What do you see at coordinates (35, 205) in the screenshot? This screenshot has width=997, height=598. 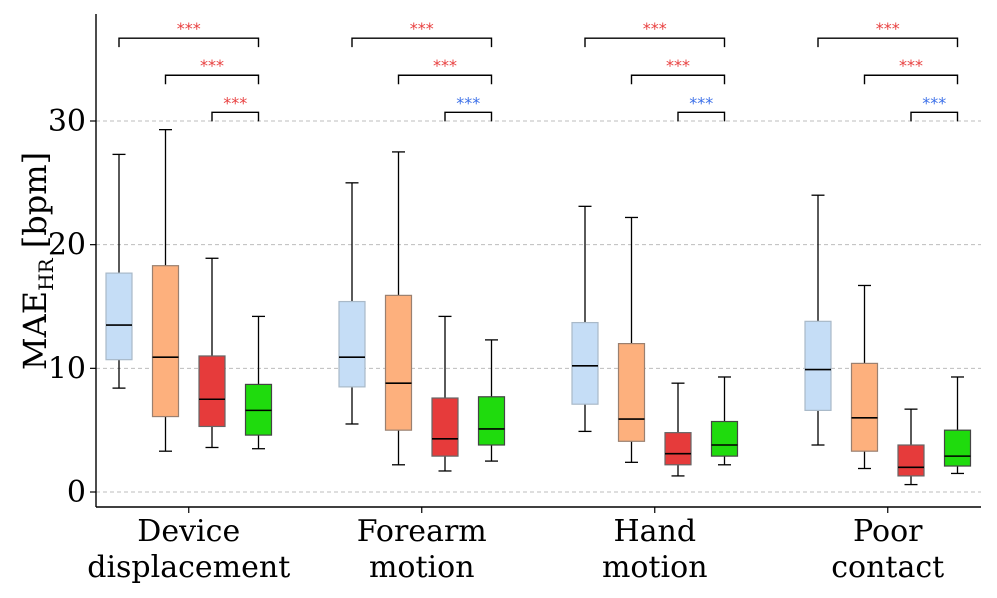 I see `y-axis-label-unit: [bpm]` at bounding box center [35, 205].